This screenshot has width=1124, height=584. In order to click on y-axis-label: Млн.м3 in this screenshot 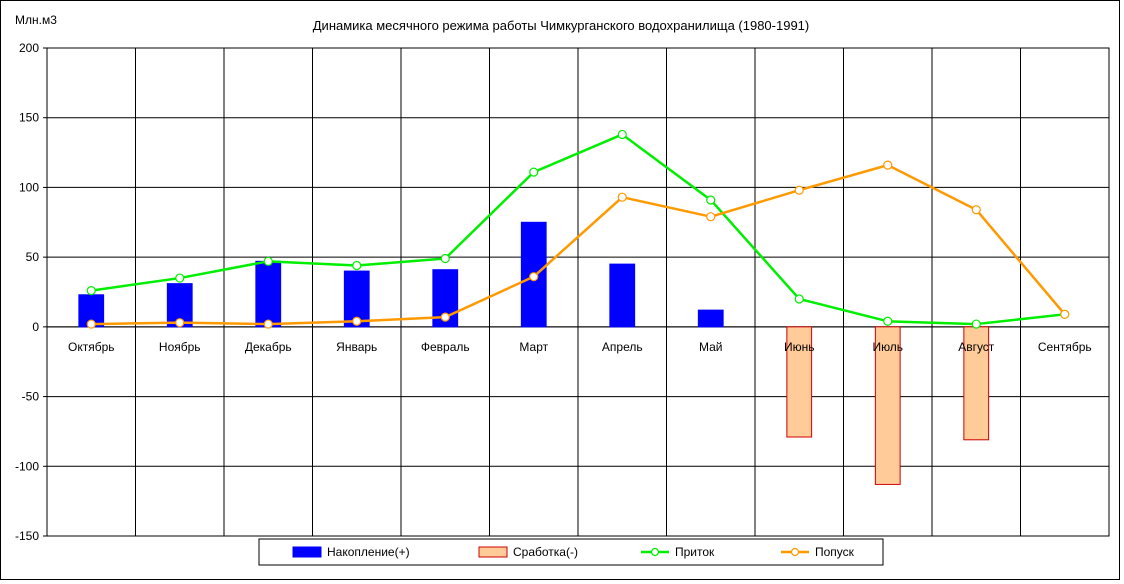, I will do `click(36, 20)`.